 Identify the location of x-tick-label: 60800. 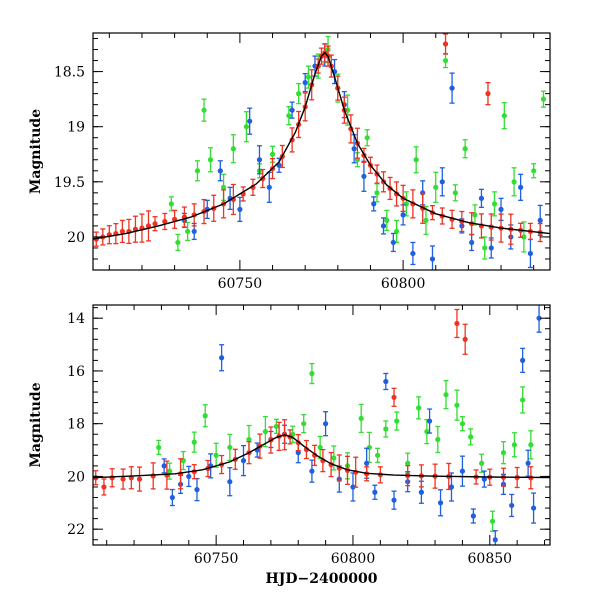
(403, 284).